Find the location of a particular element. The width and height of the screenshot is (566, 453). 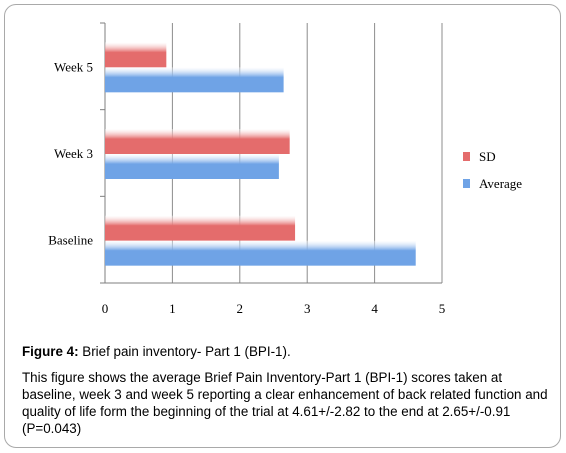

x-tick-label: 3 is located at coordinates (307, 308).